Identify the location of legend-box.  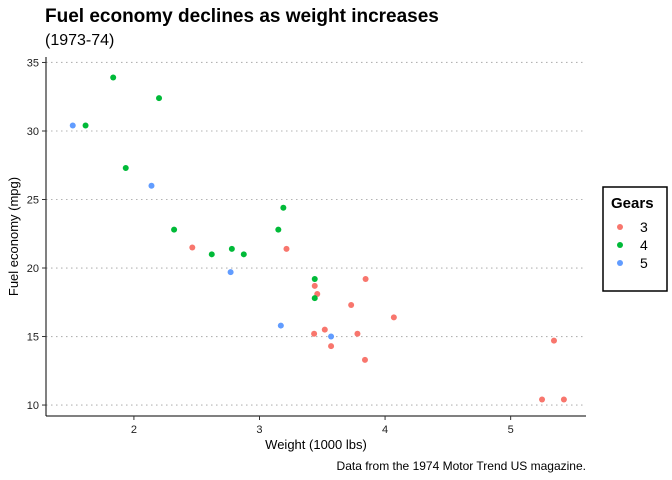
(635, 239).